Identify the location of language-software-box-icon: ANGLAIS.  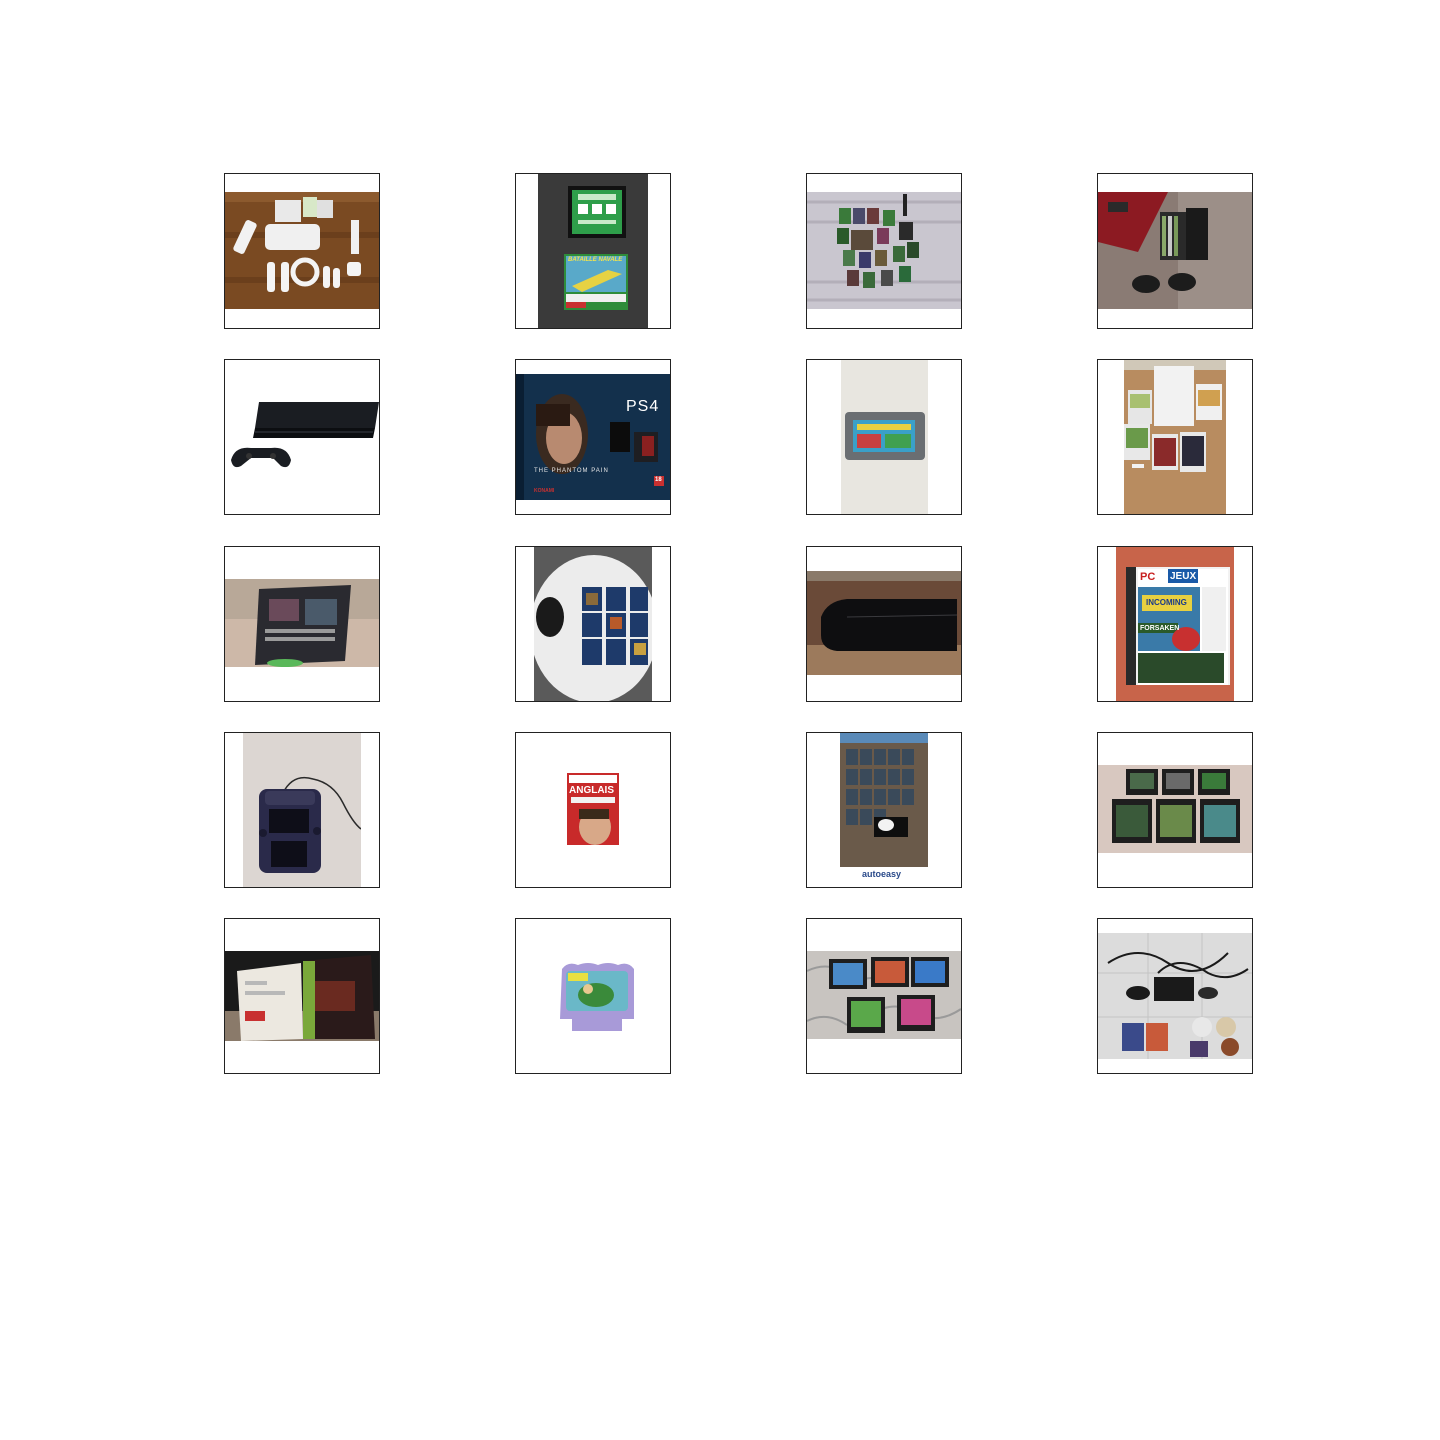
(593, 809).